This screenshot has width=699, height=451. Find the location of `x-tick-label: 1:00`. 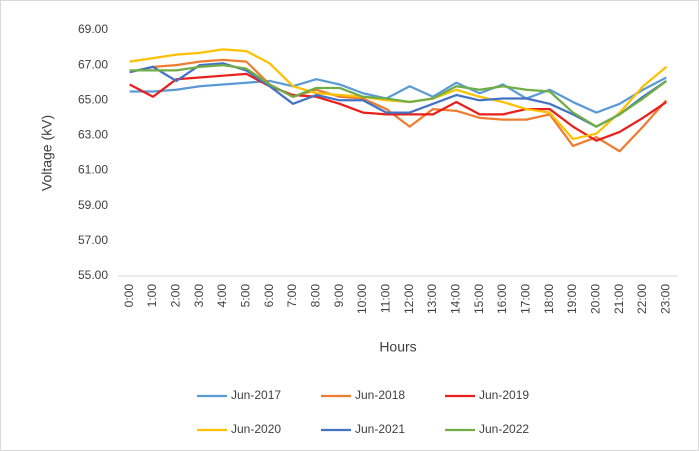

x-tick-label: 1:00 is located at coordinates (152, 296).